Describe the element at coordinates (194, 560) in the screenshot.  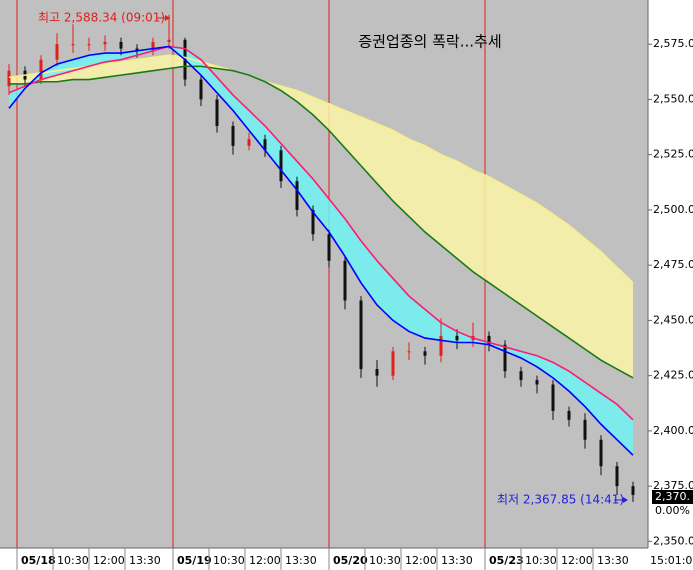
I see `x-tick-label: 05/19` at that location.